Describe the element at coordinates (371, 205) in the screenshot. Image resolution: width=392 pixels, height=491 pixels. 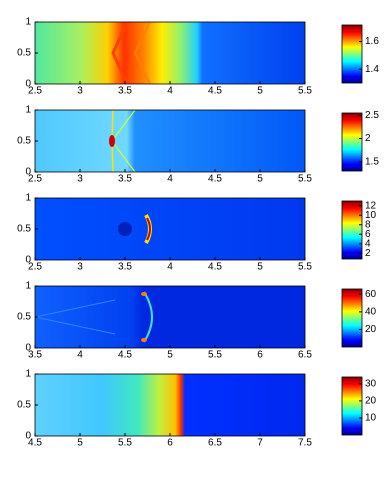
I see `colorbar-tick-label: 12` at that location.